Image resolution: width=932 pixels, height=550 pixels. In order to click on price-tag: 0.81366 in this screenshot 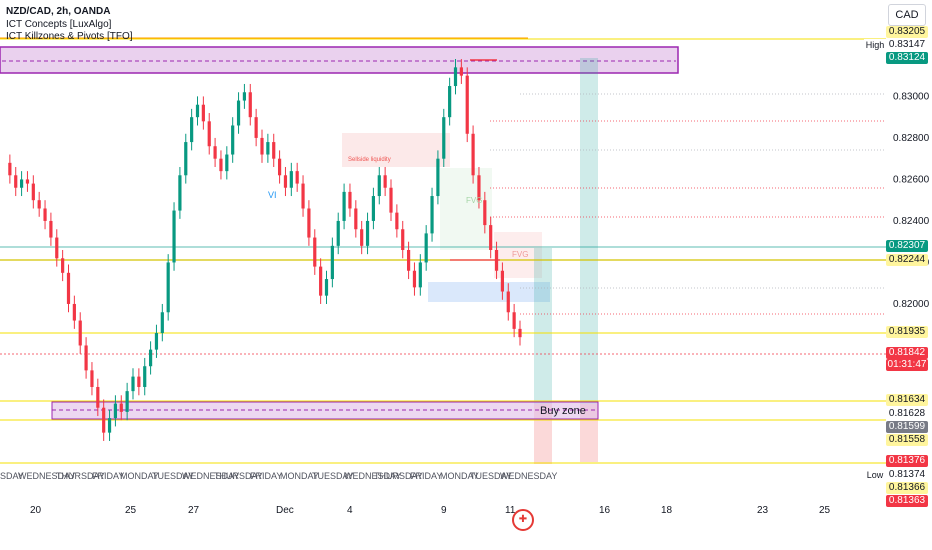, I will do `click(907, 488)`.